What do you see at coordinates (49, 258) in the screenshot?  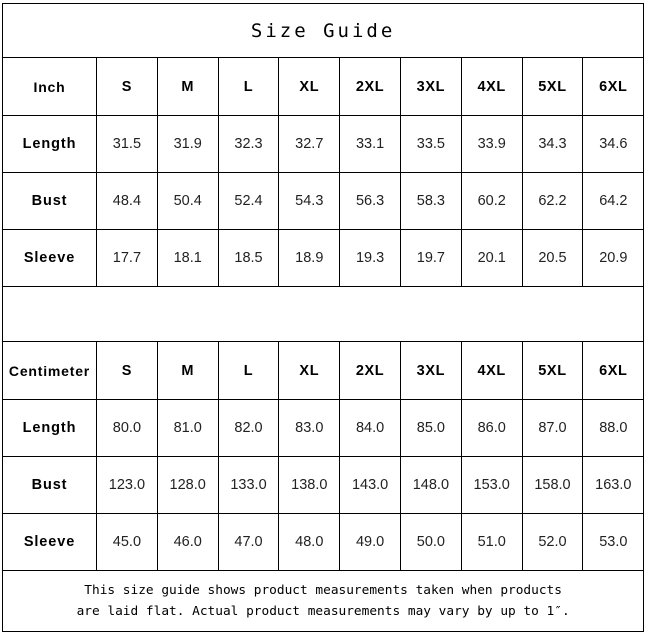 I see `inch-row-label-sleeve: Sleeve` at bounding box center [49, 258].